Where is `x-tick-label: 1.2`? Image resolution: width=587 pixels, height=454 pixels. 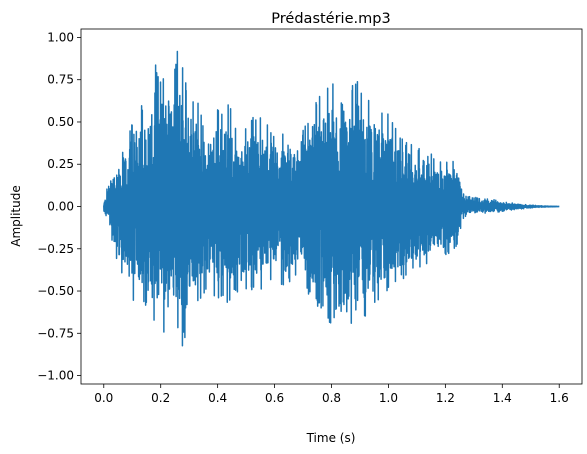
x-tick-label: 1.2 is located at coordinates (445, 398).